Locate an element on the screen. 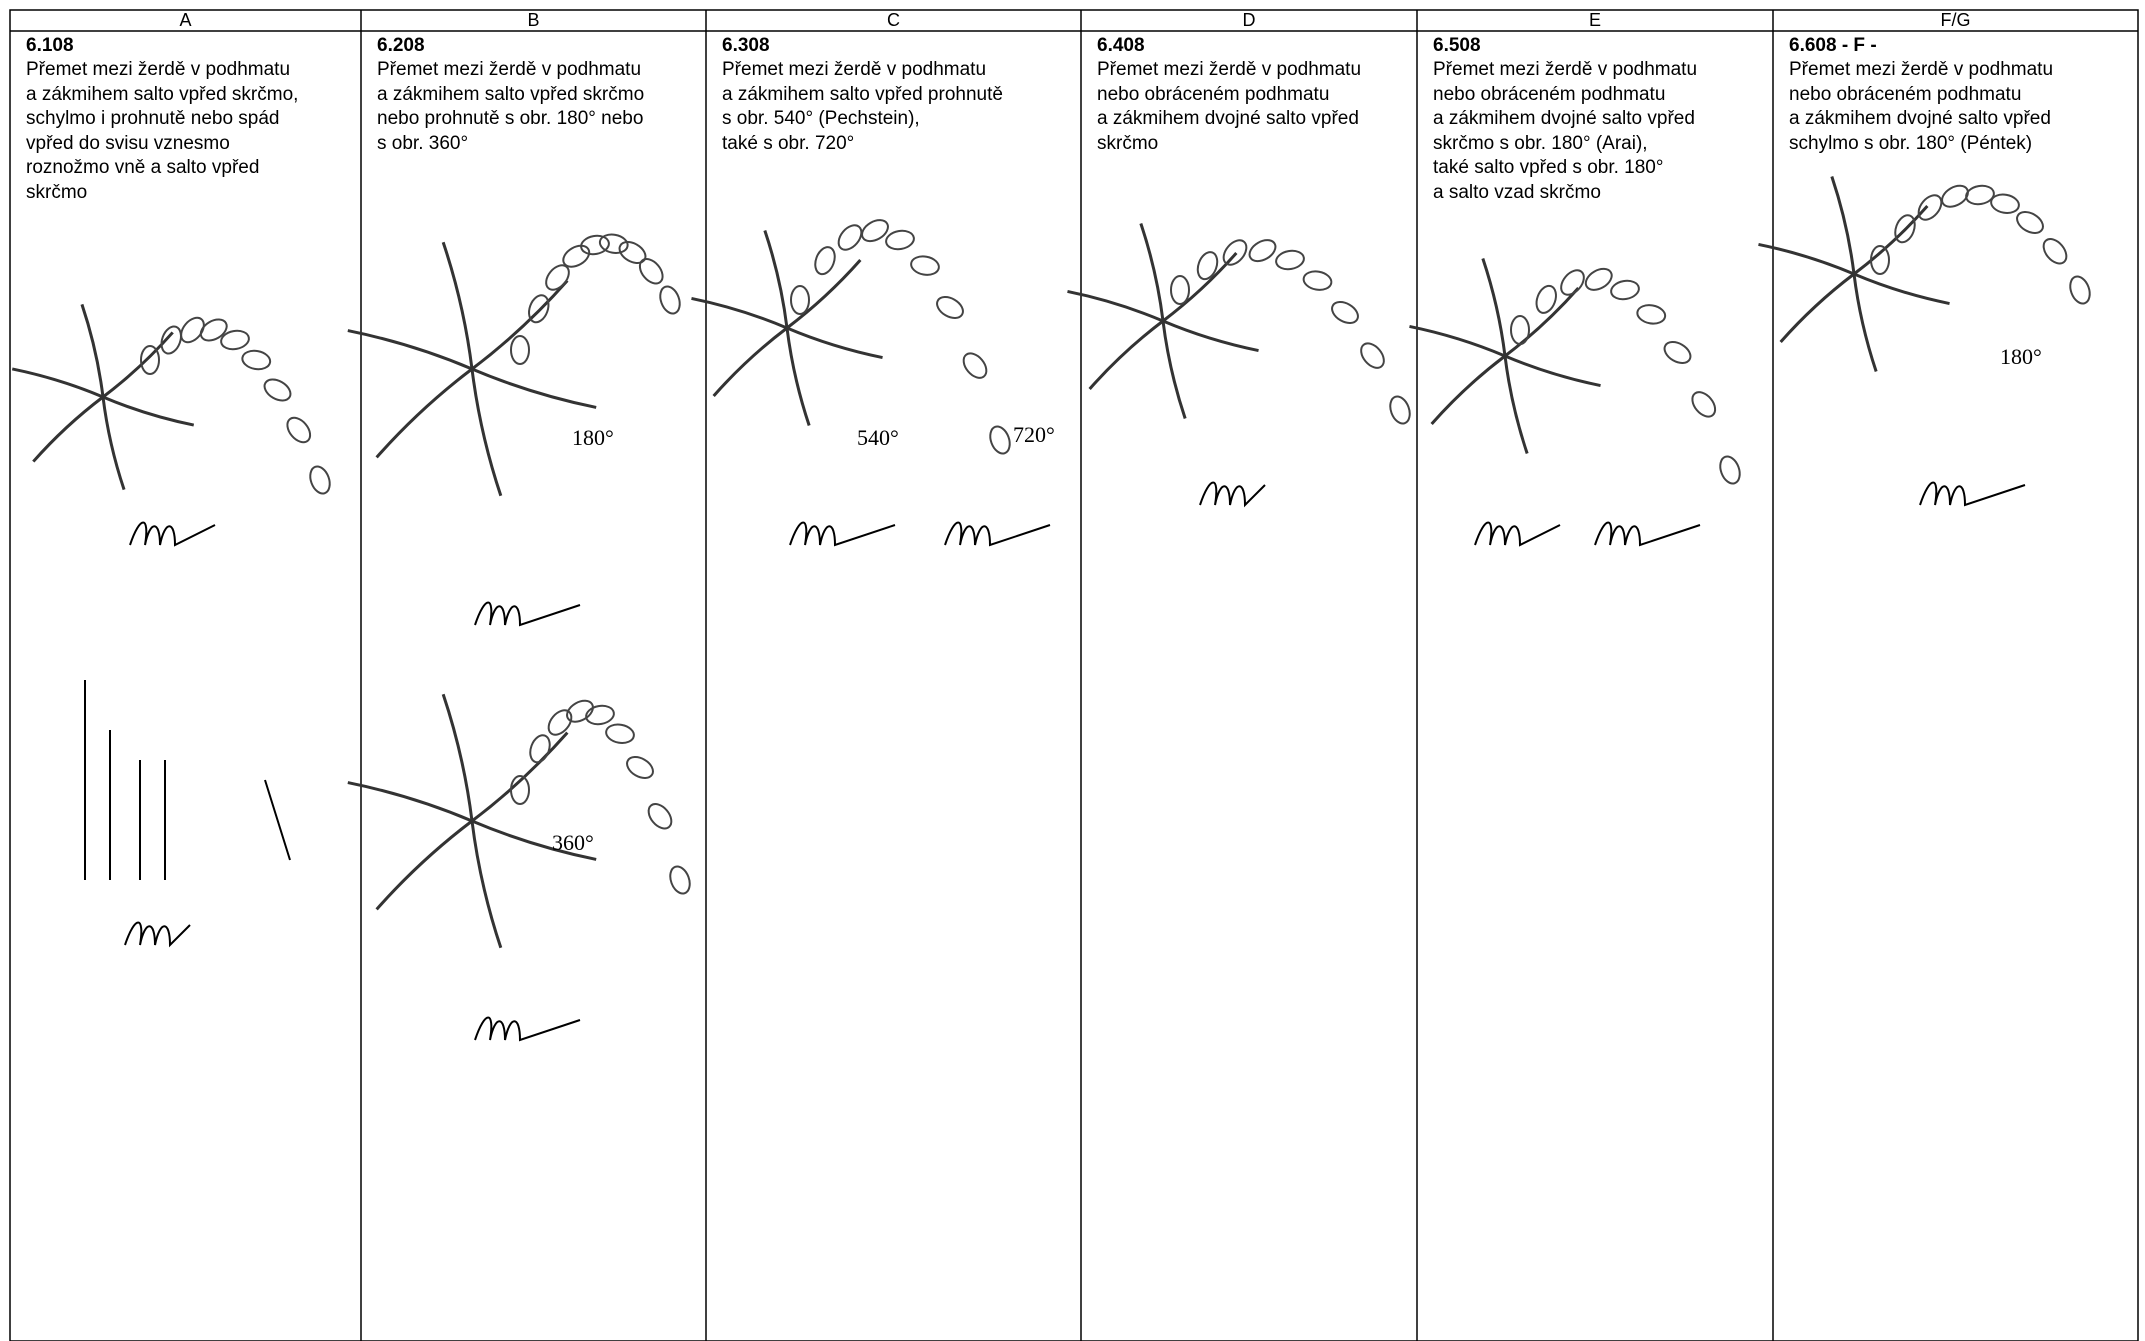  figure-label: 360° is located at coordinates (573, 842).